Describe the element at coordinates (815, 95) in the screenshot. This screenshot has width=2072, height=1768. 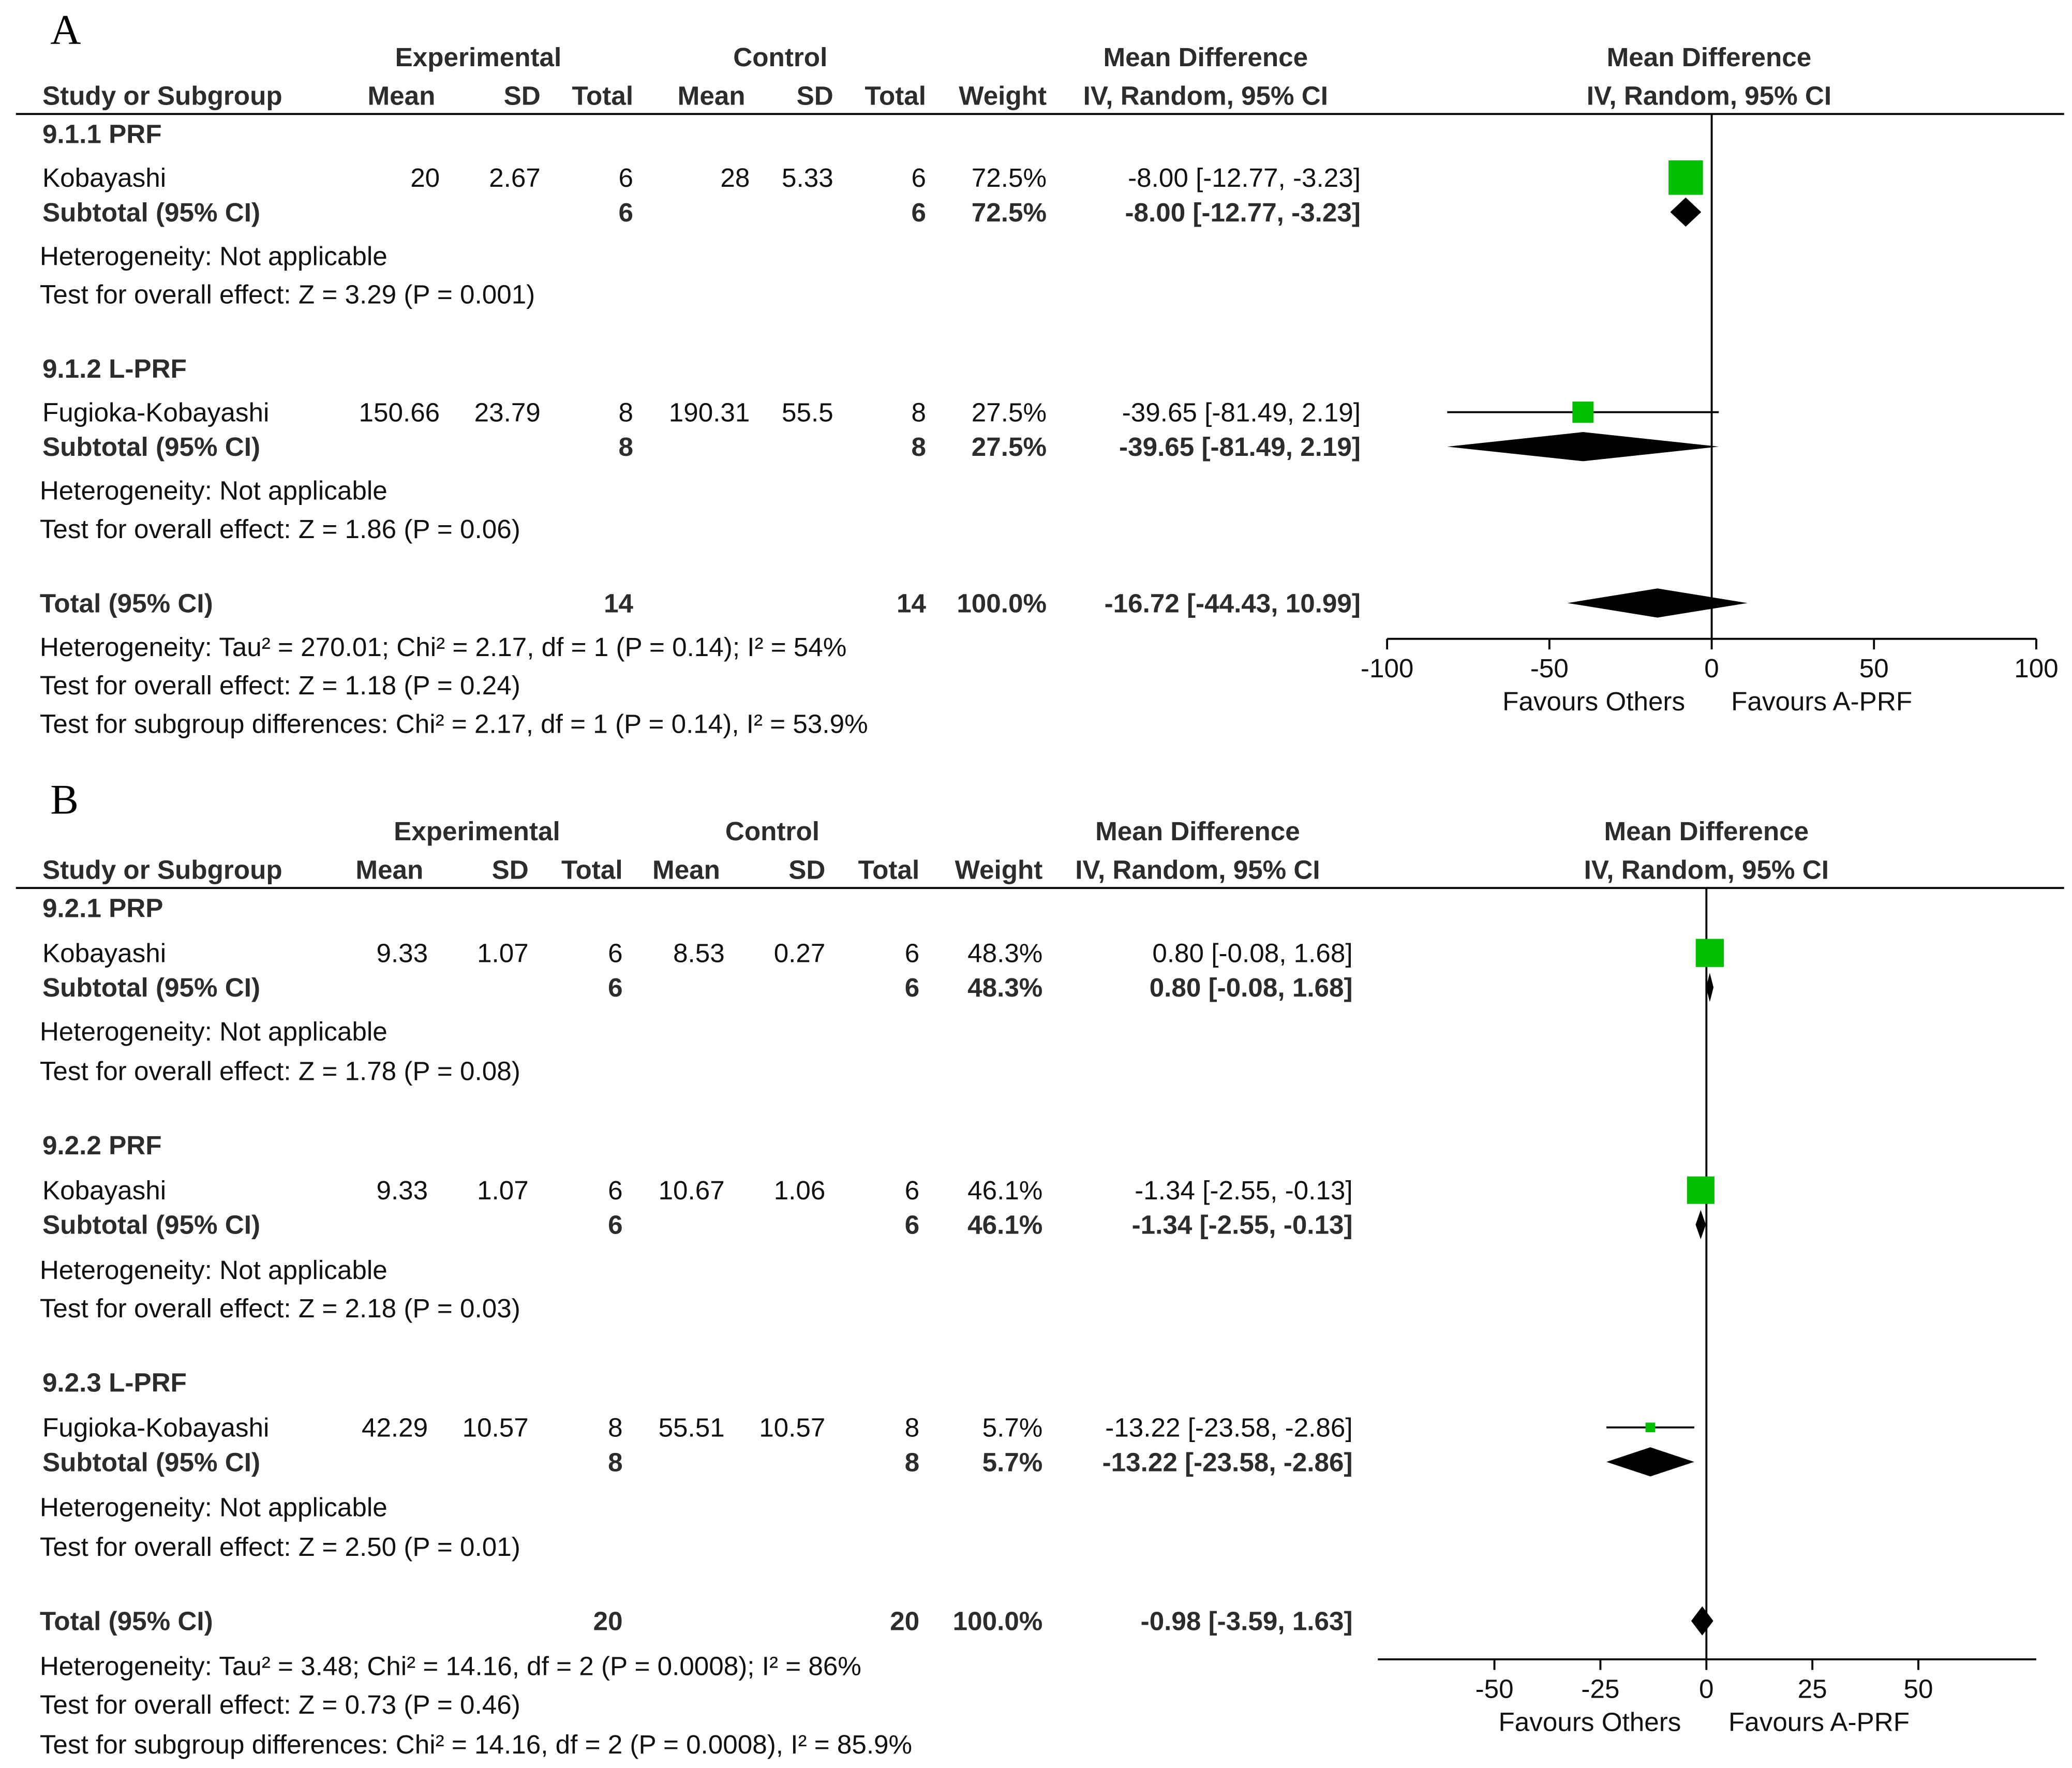
I see `header-ctl-sd: SD` at that location.